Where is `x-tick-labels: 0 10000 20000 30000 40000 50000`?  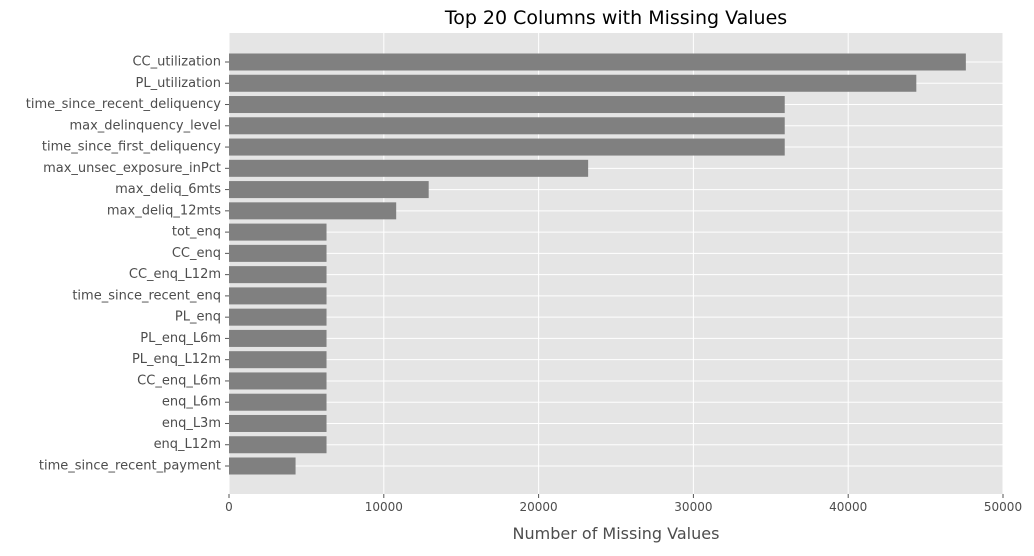
x-tick-labels: 0 10000 20000 30000 40000 50000 is located at coordinates (623, 504).